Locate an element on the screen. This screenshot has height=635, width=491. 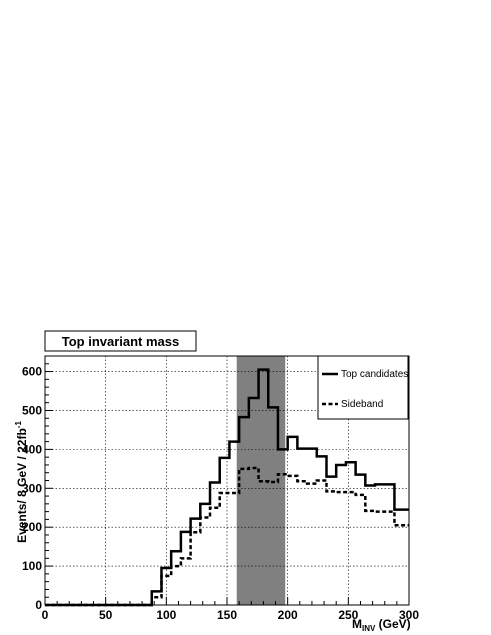
x-axis-title: MINV (GeV) is located at coordinates (381, 625).